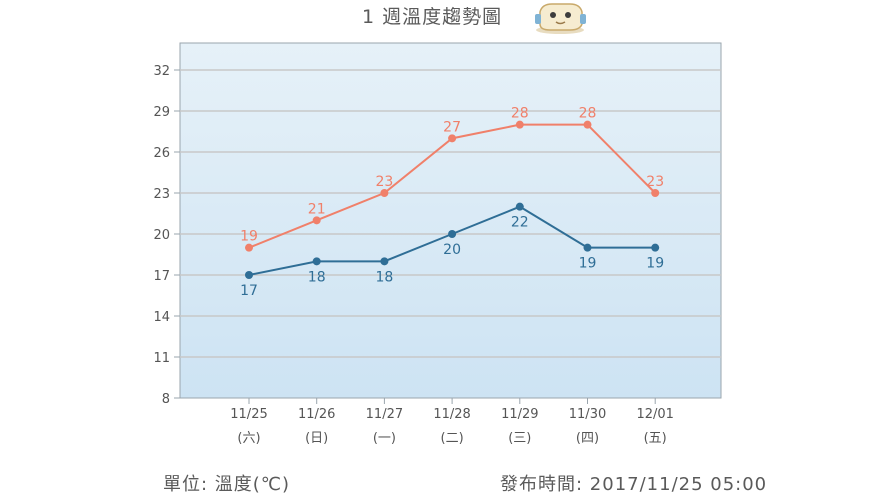 The height and width of the screenshot is (498, 870). Describe the element at coordinates (587, 438) in the screenshot. I see `x-tick-weekday: (四)` at that location.